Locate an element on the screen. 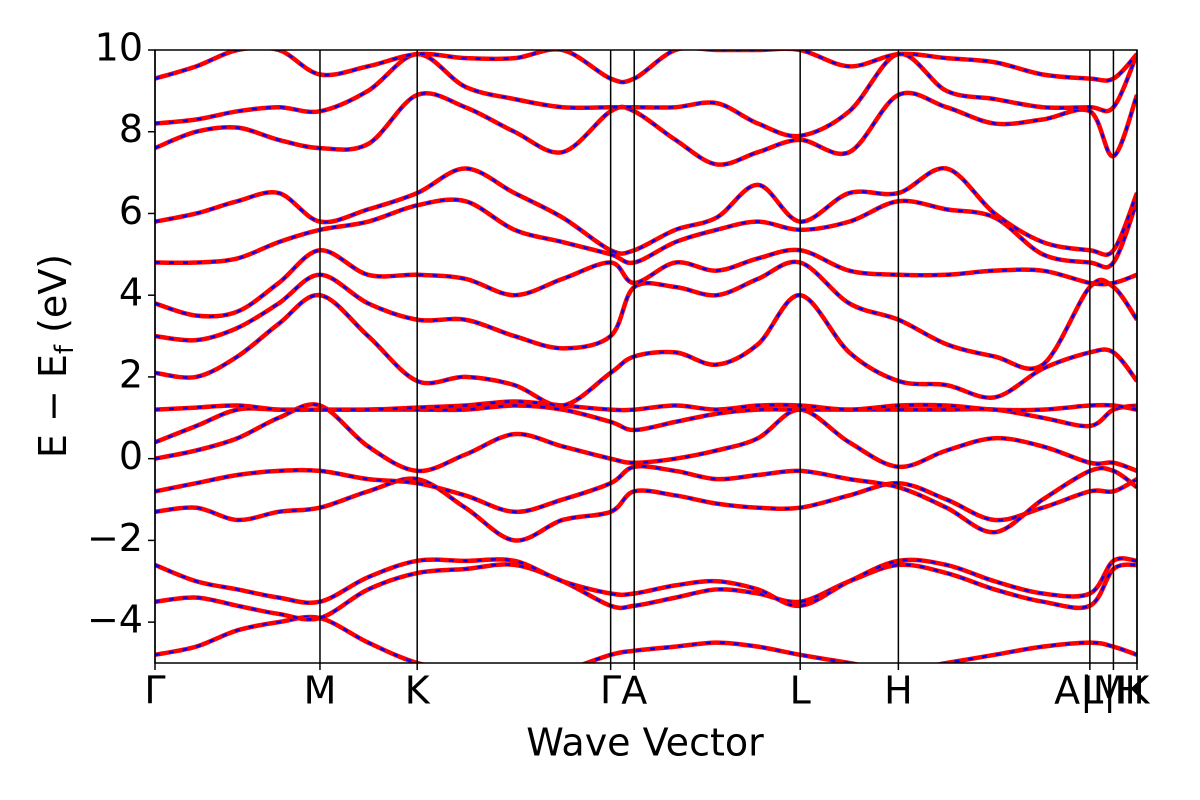  y-axis-label: E − Ef (eV) is located at coordinates (55, 356).